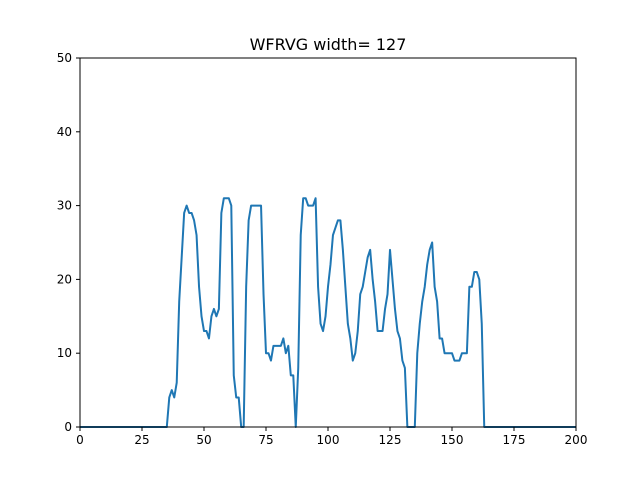 Image resolution: width=640 pixels, height=484 pixels. I want to click on x-tick-label: 125, so click(390, 440).